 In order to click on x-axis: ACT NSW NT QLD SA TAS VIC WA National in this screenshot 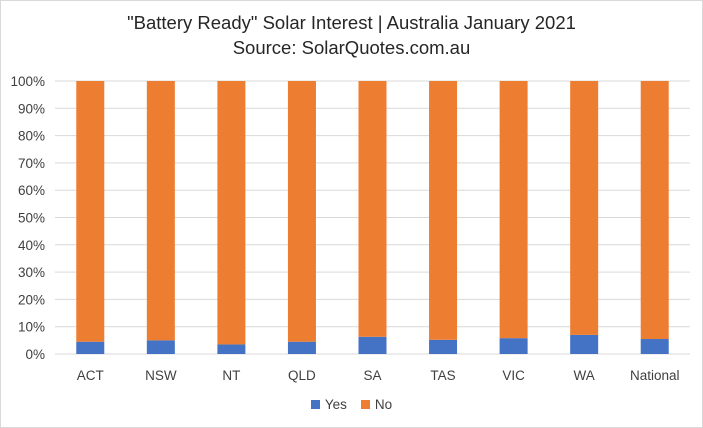, I will do `click(378, 375)`.